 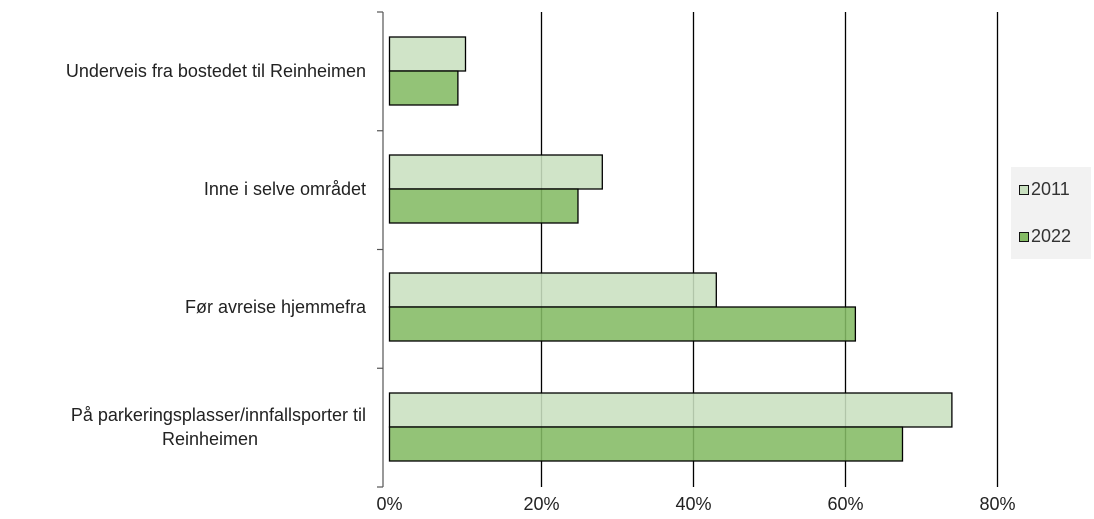 I want to click on category-label: Før avreise hjemmefra, so click(x=276, y=307).